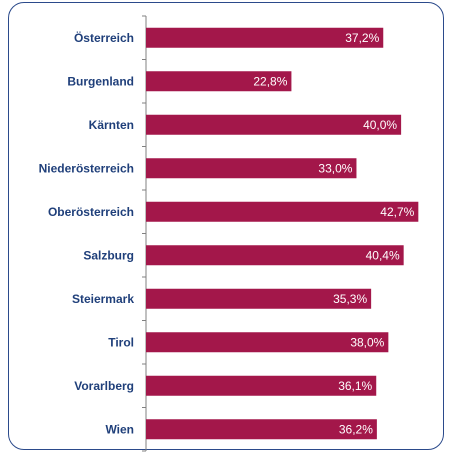 This screenshot has width=452, height=455. What do you see at coordinates (108, 255) in the screenshot?
I see `category-label: Salzburg` at bounding box center [108, 255].